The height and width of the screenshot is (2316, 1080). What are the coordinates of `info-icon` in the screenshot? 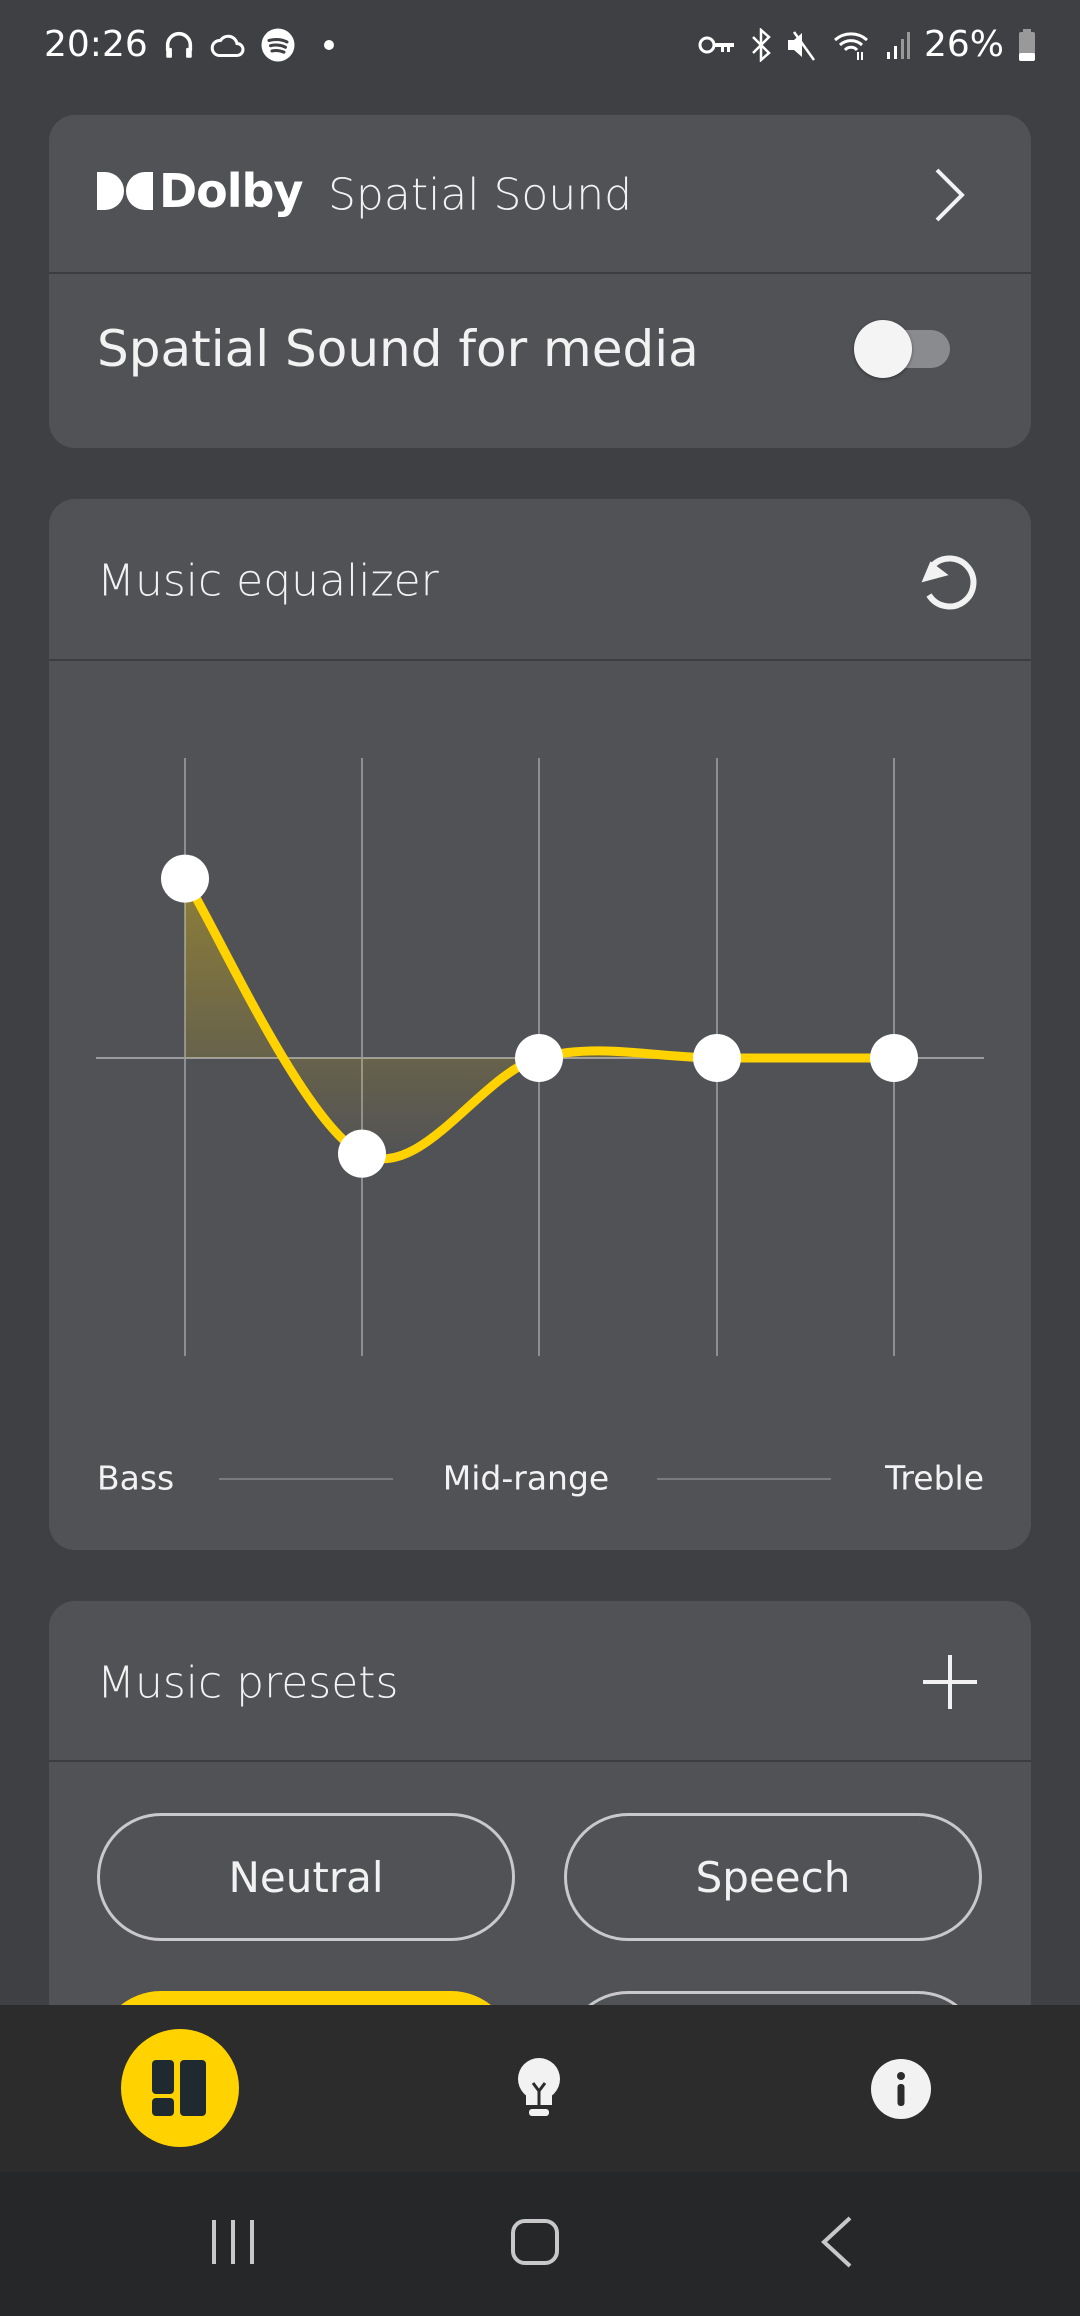 It's located at (901, 2089).